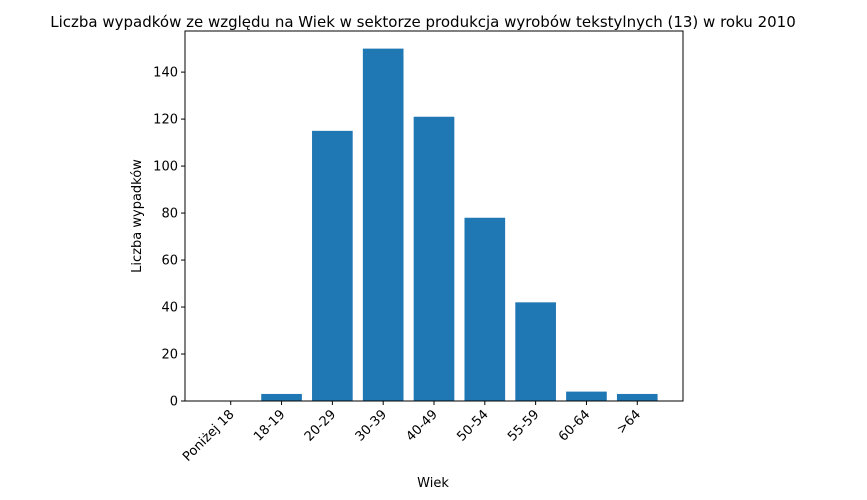 The image size is (867, 500). I want to click on y-tick-label: 100, so click(165, 167).